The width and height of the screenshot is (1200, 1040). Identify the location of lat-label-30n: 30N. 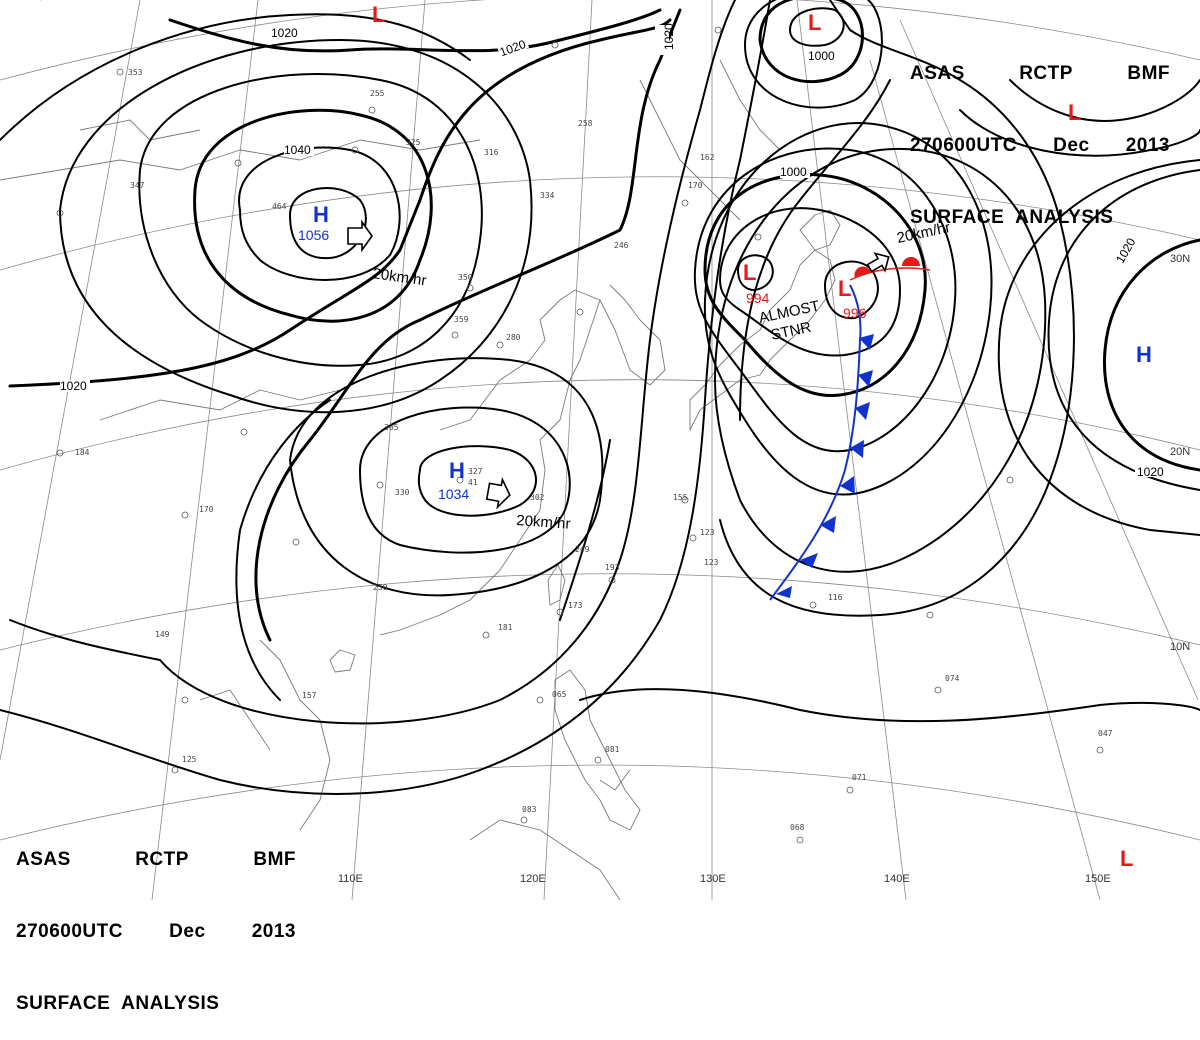
(1180, 259).